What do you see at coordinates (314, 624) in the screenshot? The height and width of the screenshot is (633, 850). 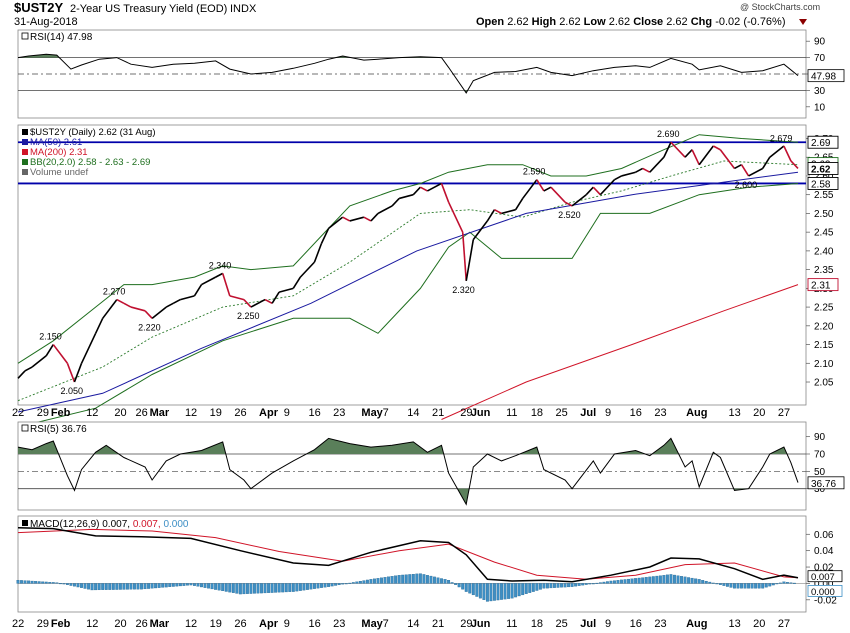 I see `x-axis-label-bottom: 16` at bounding box center [314, 624].